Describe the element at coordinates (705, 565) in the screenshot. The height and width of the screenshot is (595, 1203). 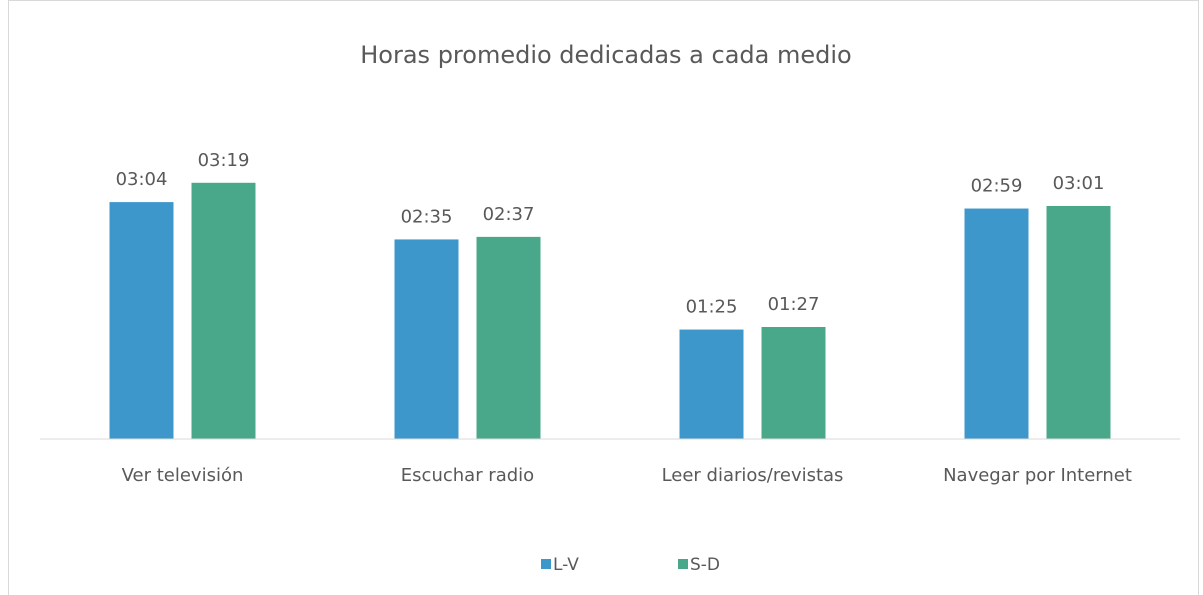
I see `legend-label: S-D` at that location.